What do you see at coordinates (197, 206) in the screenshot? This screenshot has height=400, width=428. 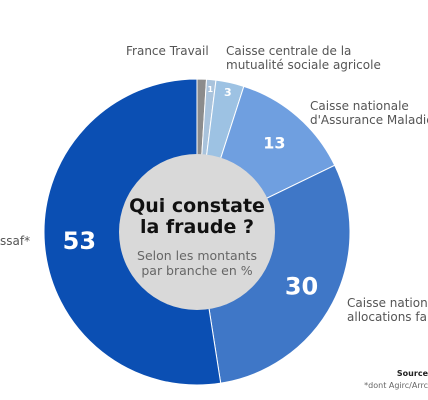 I see `chart-title-line1: Qui constate` at bounding box center [197, 206].